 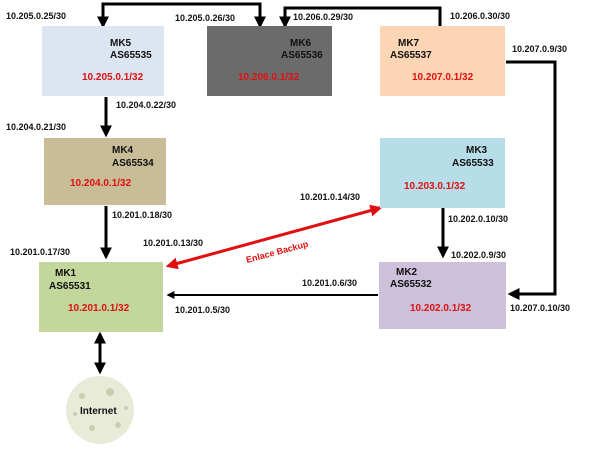 I want to click on router-mk6-box, so click(x=269, y=61).